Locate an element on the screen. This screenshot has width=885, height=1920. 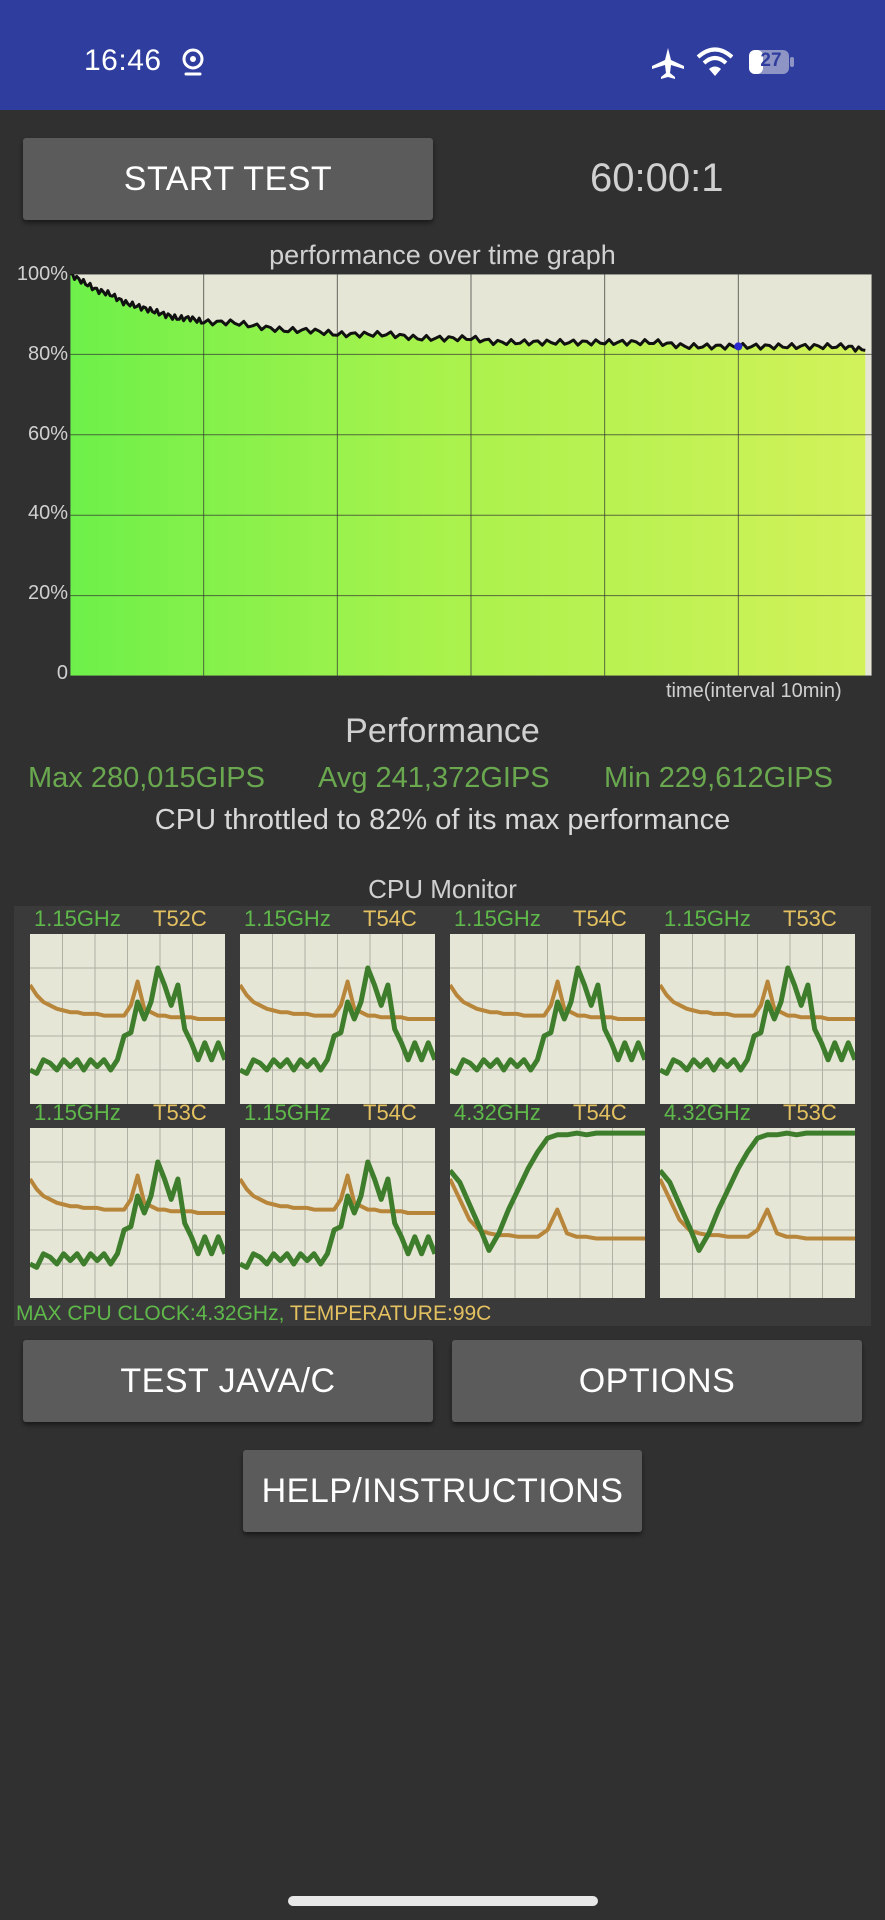
status-bar: 16:46 27 is located at coordinates (442, 55).